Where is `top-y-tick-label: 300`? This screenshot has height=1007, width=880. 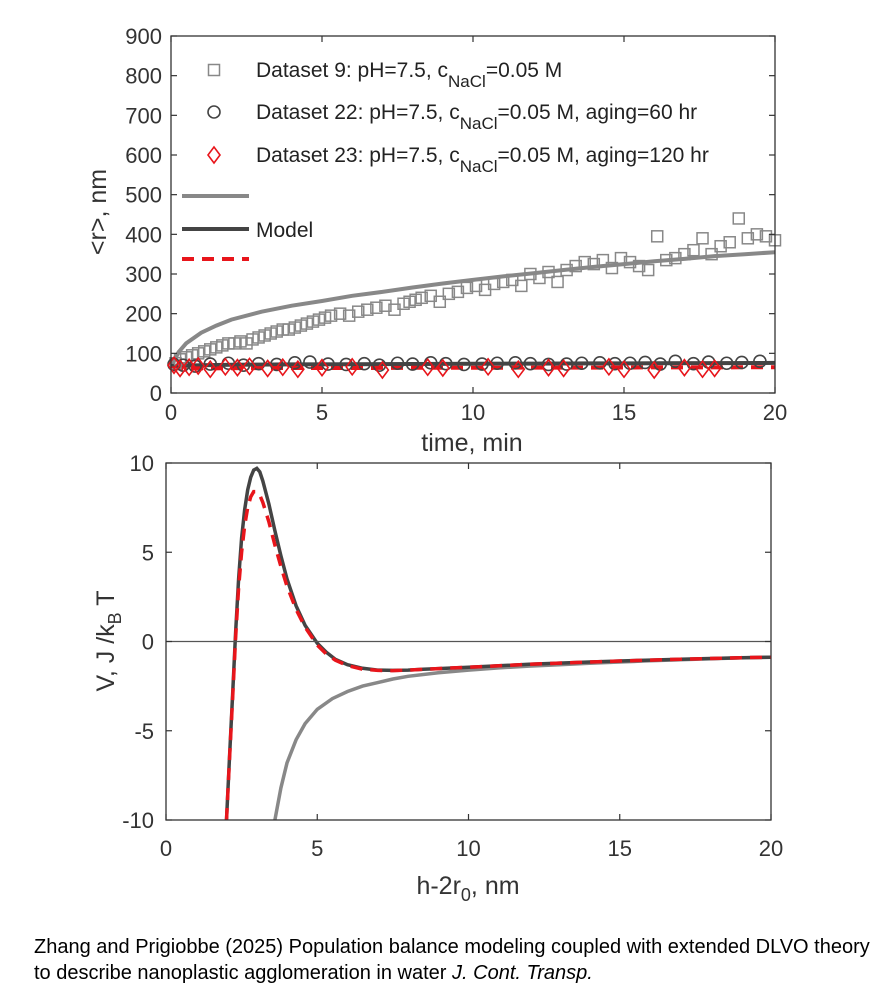
top-y-tick-label: 300 is located at coordinates (143, 274).